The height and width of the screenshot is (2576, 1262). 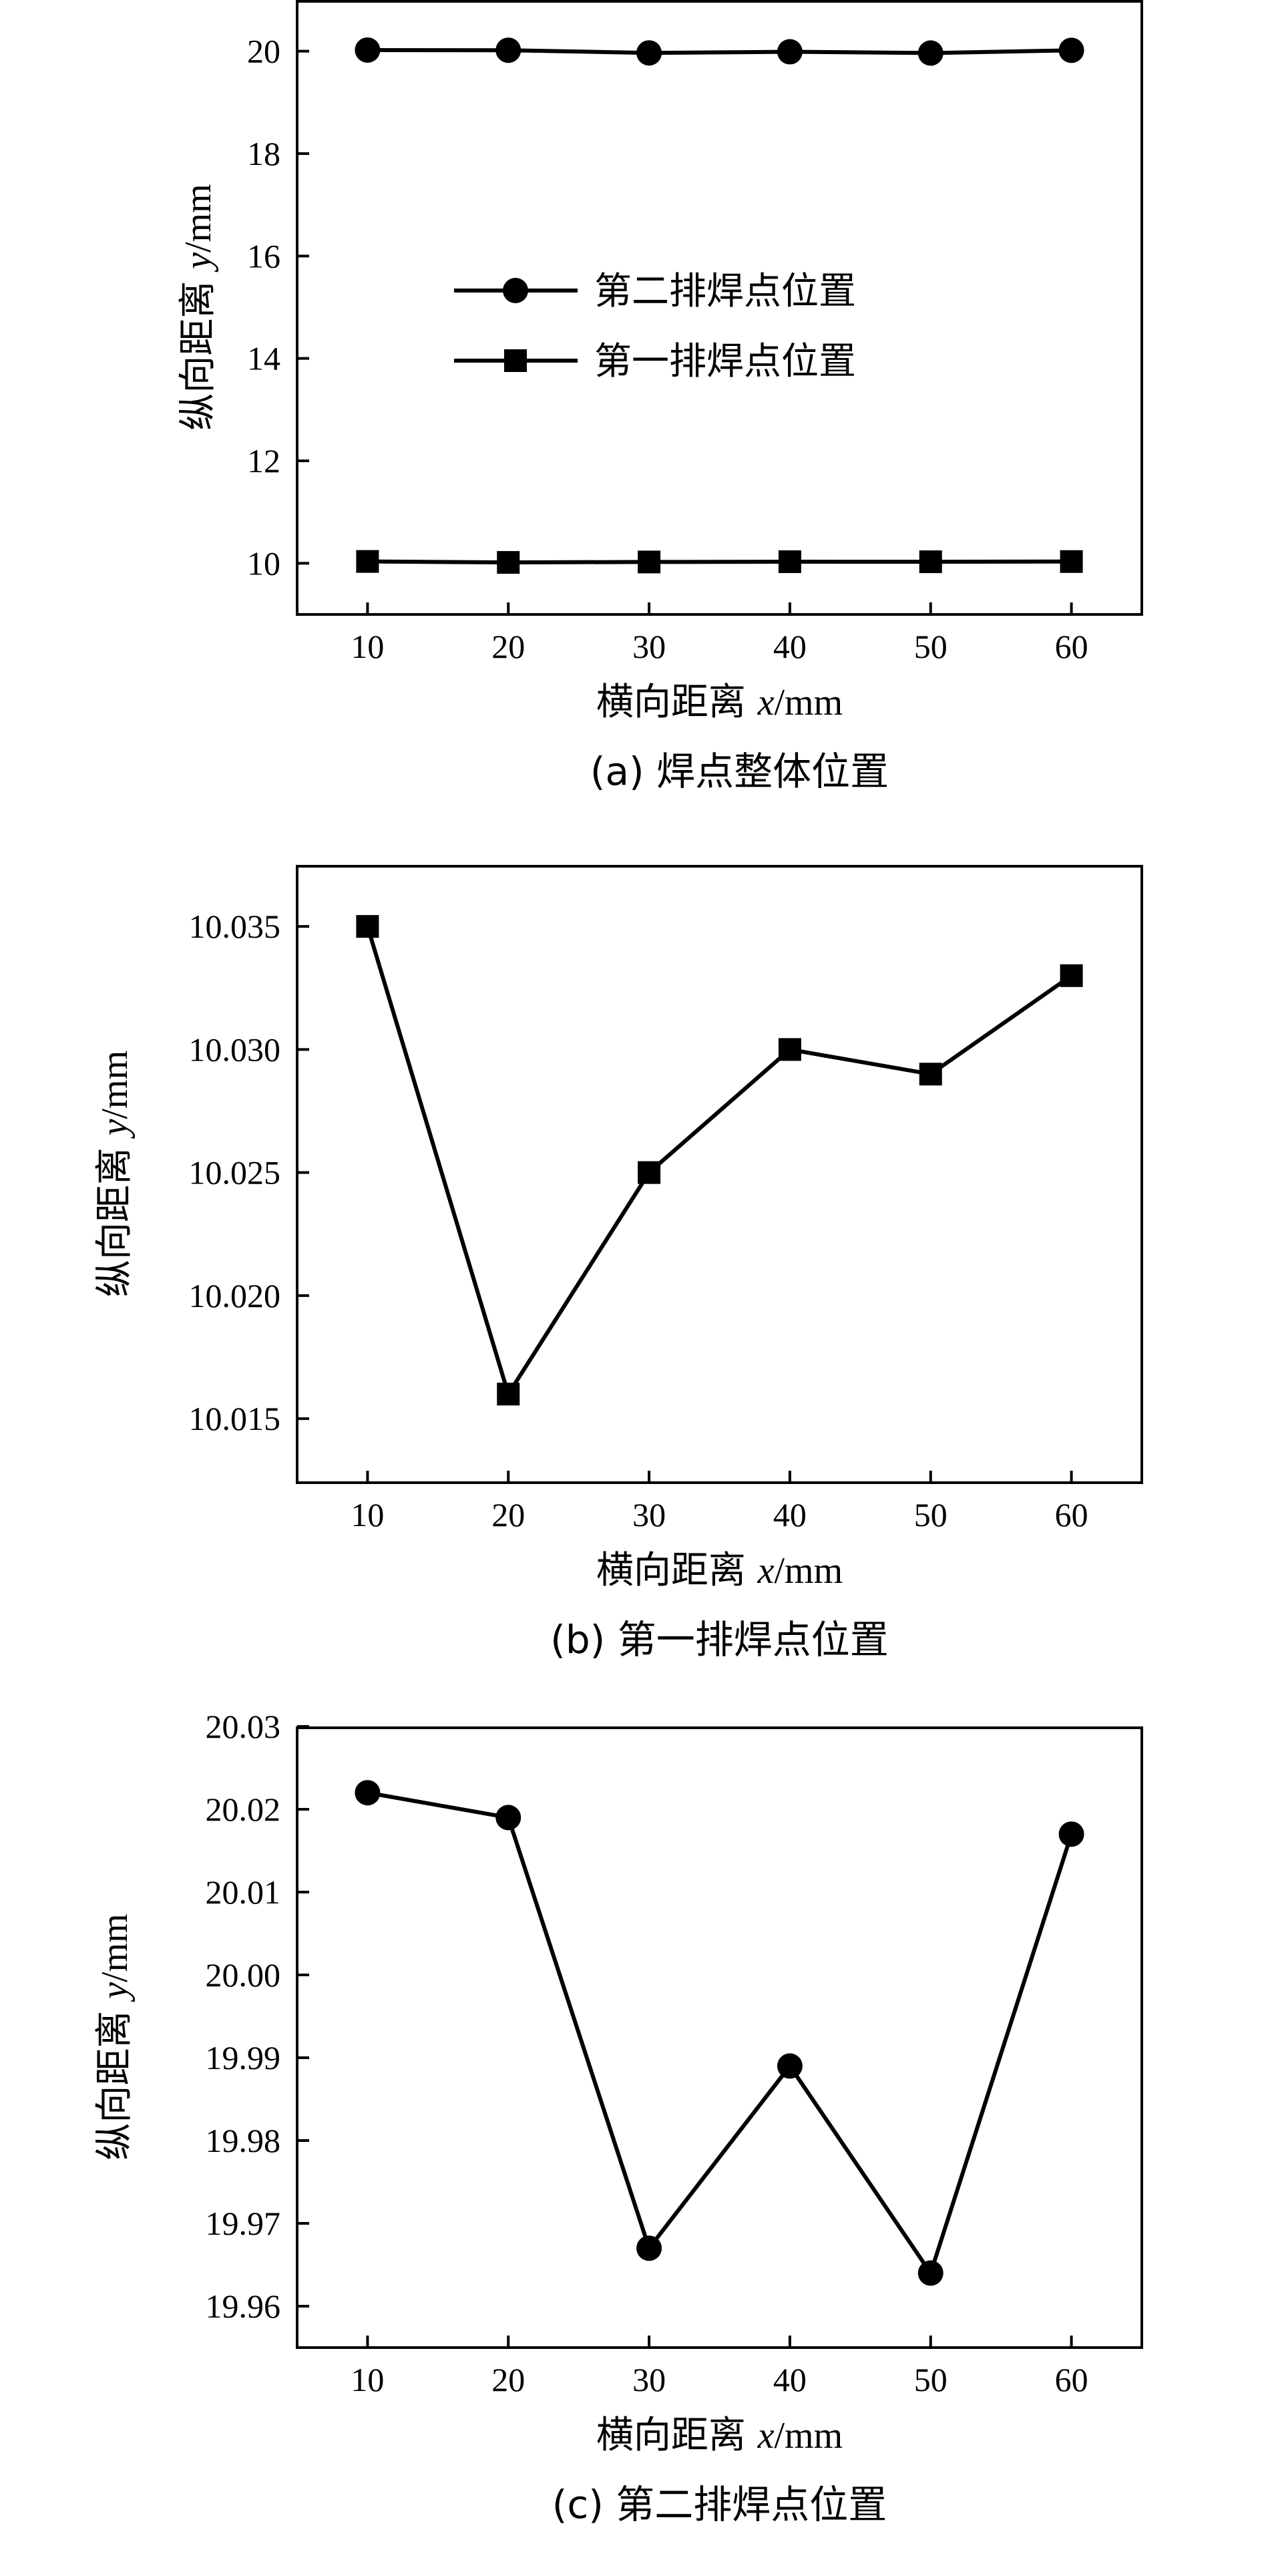 What do you see at coordinates (235, 1049) in the screenshot?
I see `y-tick-label: 10.030` at bounding box center [235, 1049].